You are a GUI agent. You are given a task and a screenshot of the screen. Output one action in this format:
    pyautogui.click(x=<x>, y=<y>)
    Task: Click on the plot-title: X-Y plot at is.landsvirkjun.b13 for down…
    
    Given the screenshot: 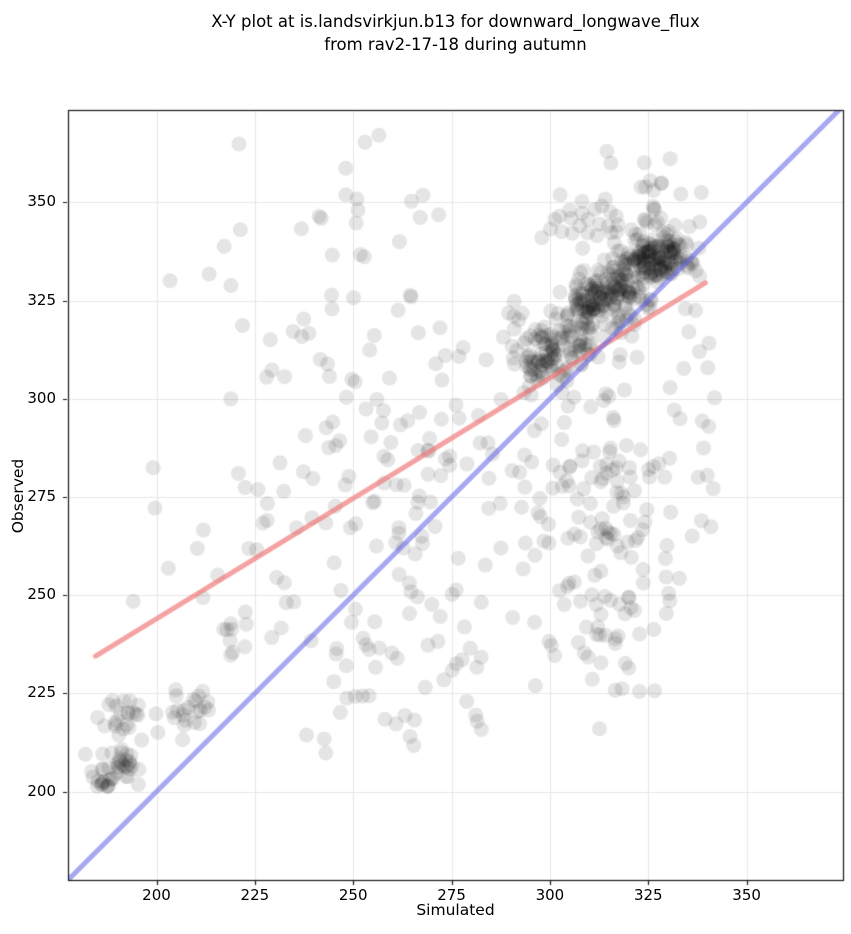 What is the action you would take?
    pyautogui.click(x=455, y=33)
    